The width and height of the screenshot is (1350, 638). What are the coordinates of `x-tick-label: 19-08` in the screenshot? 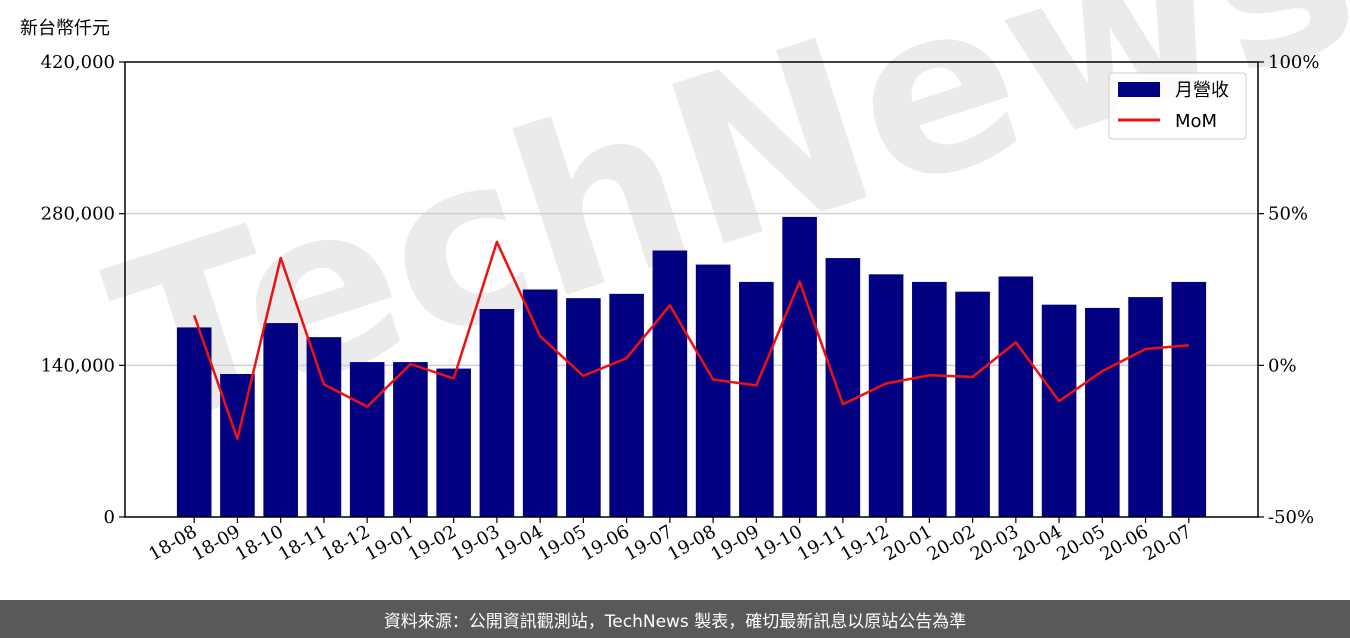 It's located at (691, 543).